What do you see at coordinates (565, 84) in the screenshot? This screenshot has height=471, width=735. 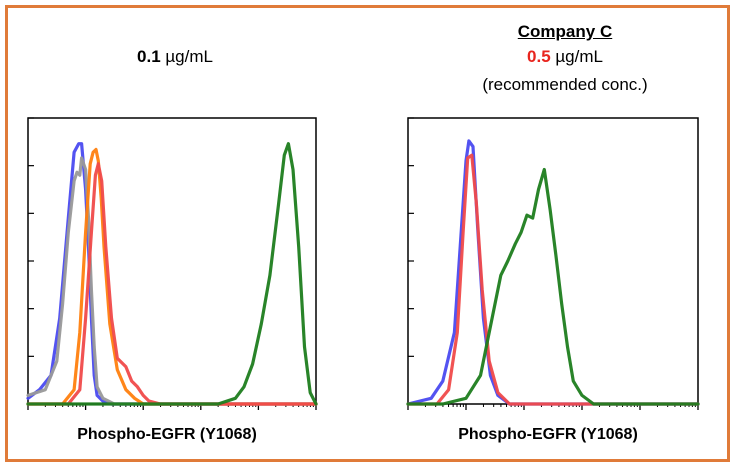 I see `recommended-note: (recommended conc.)` at bounding box center [565, 84].